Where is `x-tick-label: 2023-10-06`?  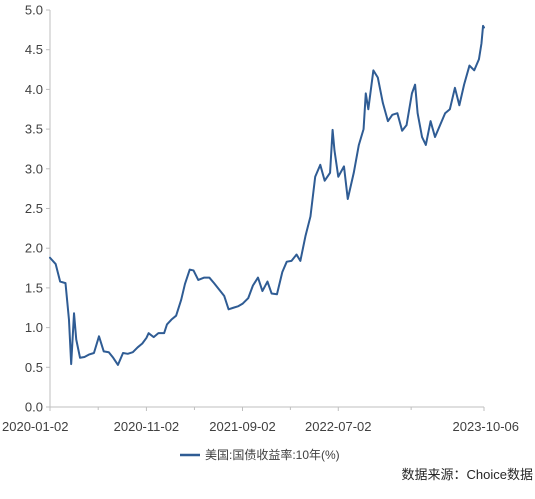
x-tick-label: 2023-10-06 is located at coordinates (486, 426).